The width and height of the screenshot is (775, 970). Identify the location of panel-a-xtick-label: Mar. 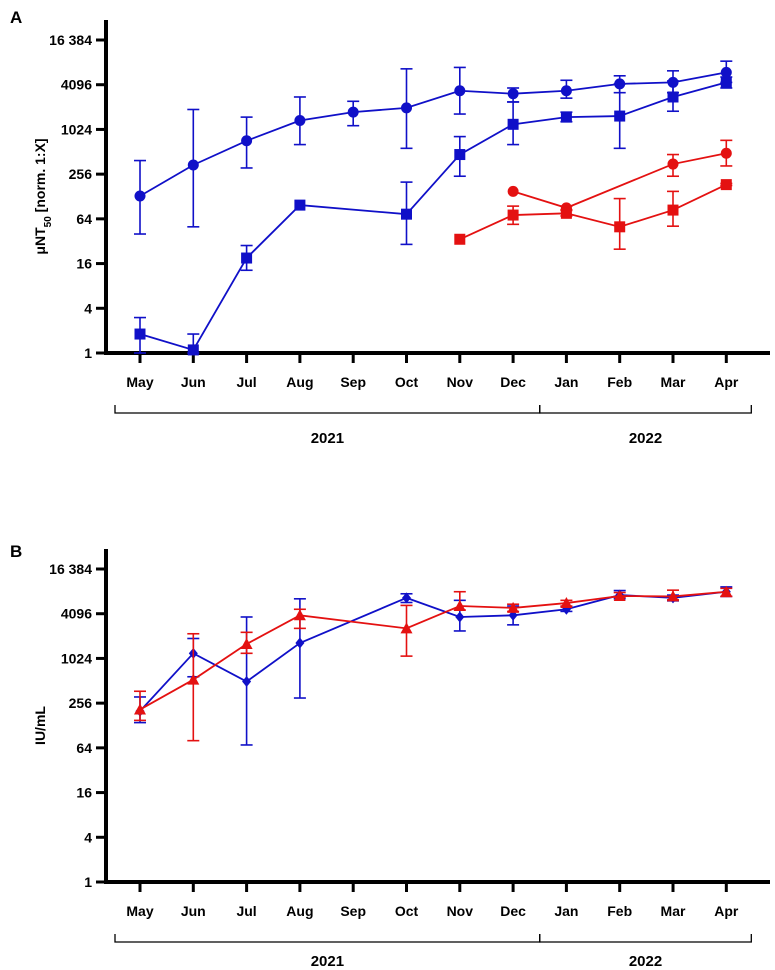
(673, 382).